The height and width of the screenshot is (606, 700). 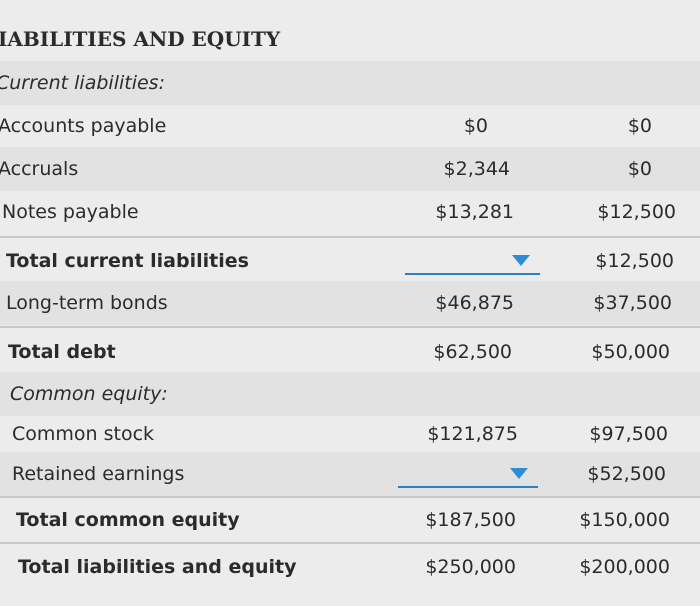 What do you see at coordinates (62, 352) in the screenshot?
I see `row-label: Total debt` at bounding box center [62, 352].